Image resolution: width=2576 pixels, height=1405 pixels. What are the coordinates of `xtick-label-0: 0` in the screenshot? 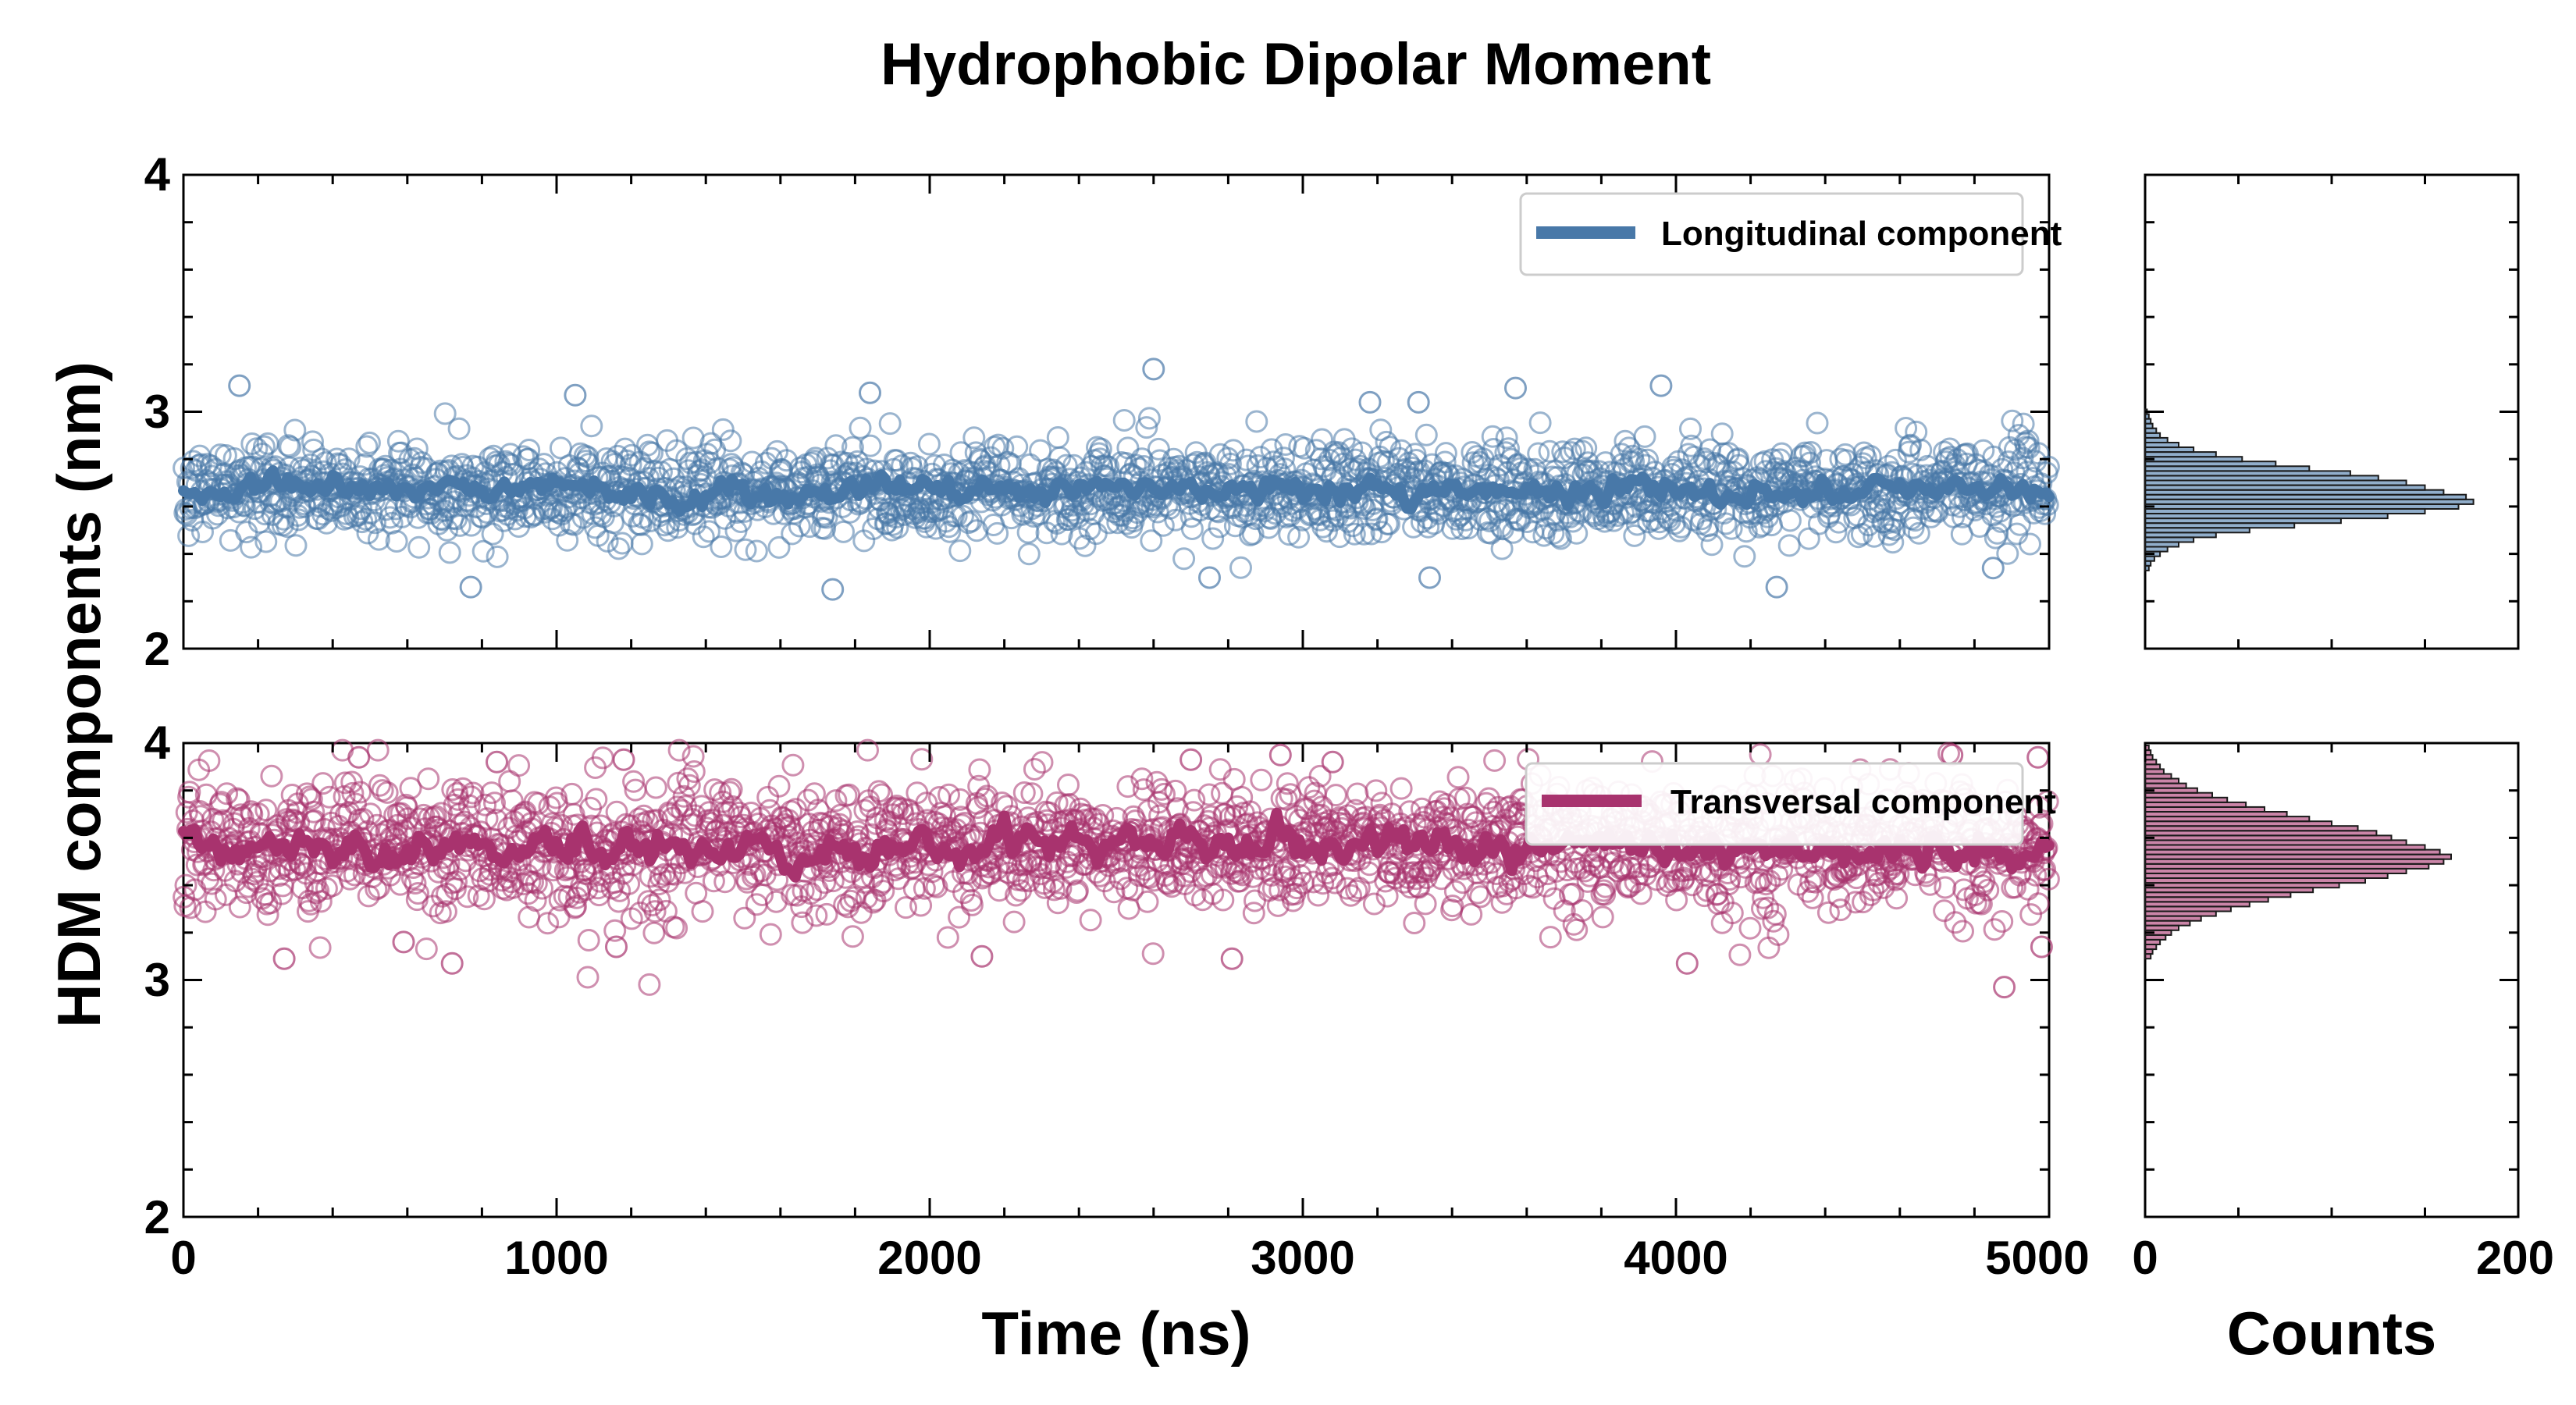 It's located at (183, 1258).